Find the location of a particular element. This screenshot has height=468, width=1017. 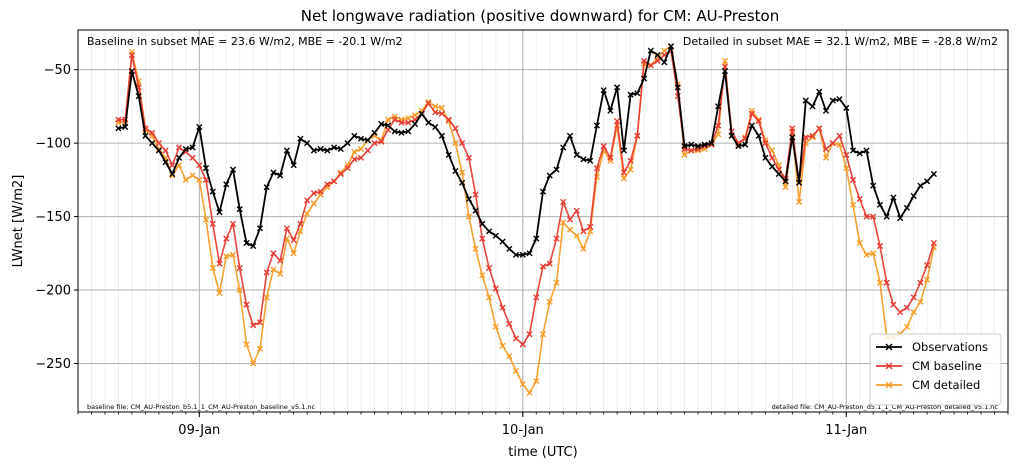

x-axis: 09-Jan 10-Jan 11-Jan is located at coordinates (543, 425).